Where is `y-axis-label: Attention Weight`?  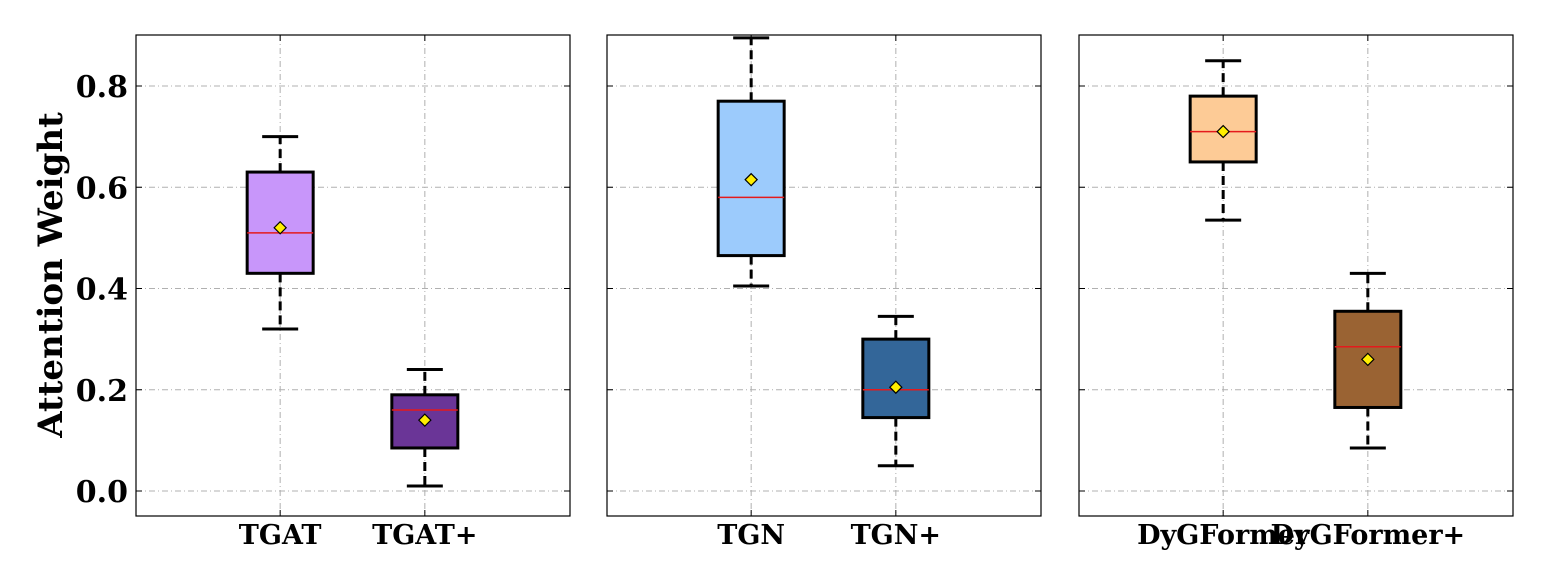 y-axis-label: Attention Weight is located at coordinates (51, 275).